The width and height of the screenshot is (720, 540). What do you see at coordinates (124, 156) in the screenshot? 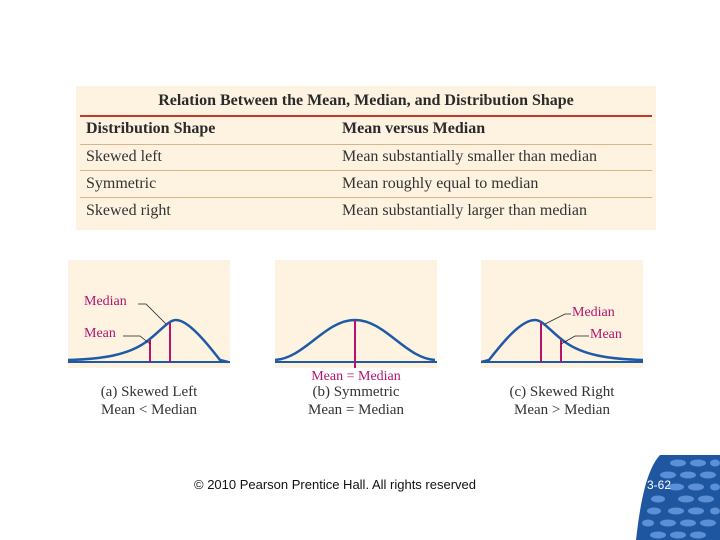
I see `row-skewed-left-shape: Skewed left` at bounding box center [124, 156].